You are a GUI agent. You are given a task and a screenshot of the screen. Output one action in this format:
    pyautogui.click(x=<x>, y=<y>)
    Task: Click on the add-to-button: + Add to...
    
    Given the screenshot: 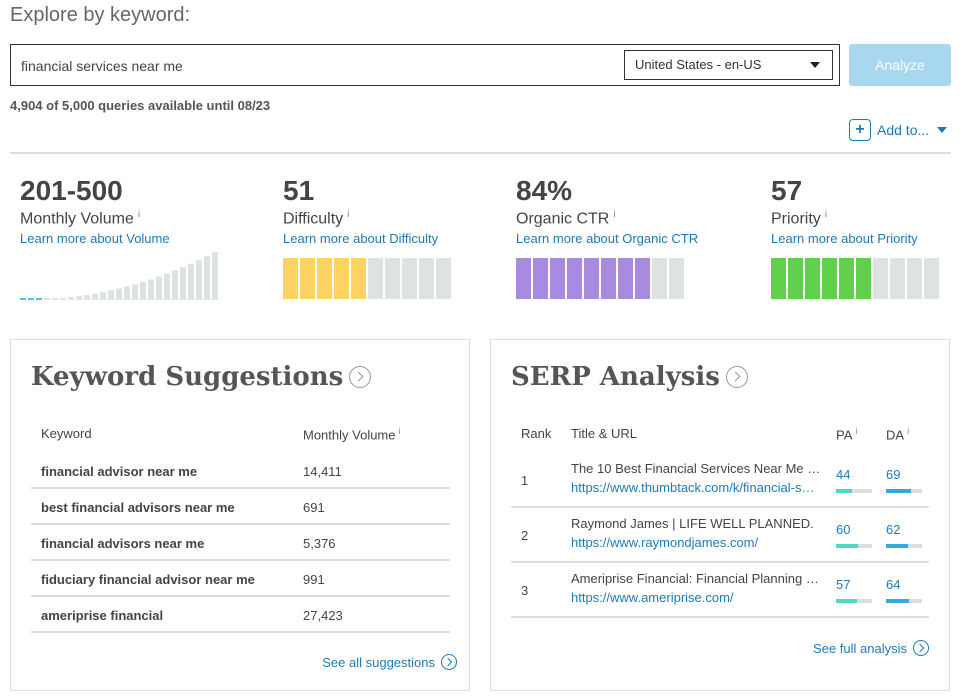 What is the action you would take?
    pyautogui.click(x=898, y=130)
    